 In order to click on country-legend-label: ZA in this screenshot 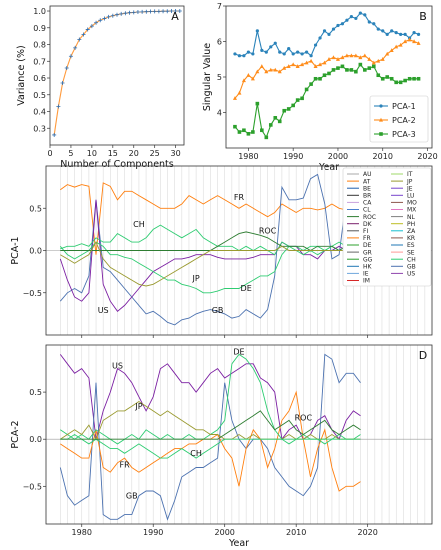, I will do `click(411, 231)`.